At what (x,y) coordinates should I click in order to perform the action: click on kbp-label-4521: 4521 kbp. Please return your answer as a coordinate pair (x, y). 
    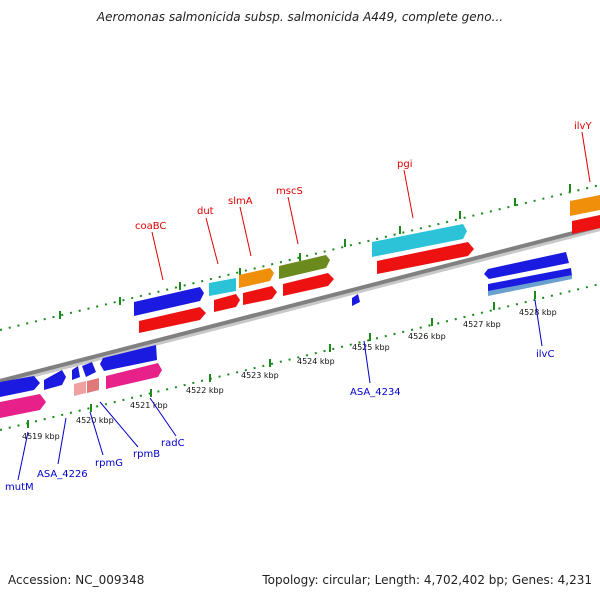
    Looking at the image, I should click on (149, 405).